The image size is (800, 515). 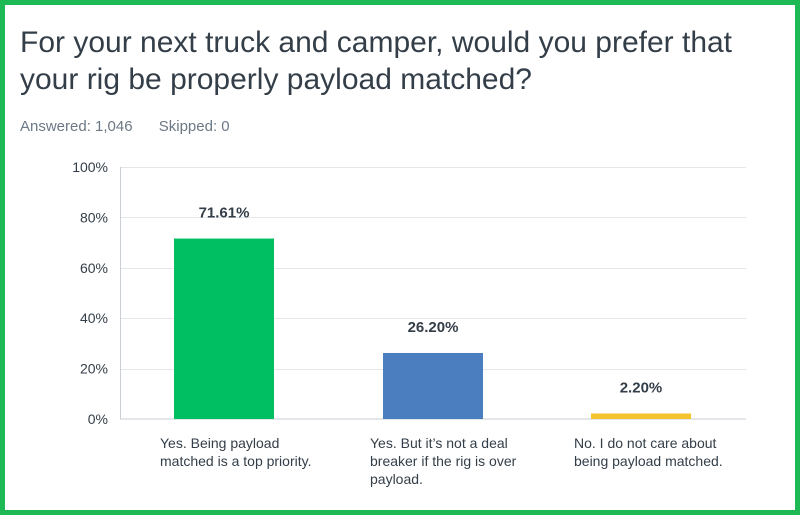 I want to click on y-tick-label: 80%, so click(x=94, y=217).